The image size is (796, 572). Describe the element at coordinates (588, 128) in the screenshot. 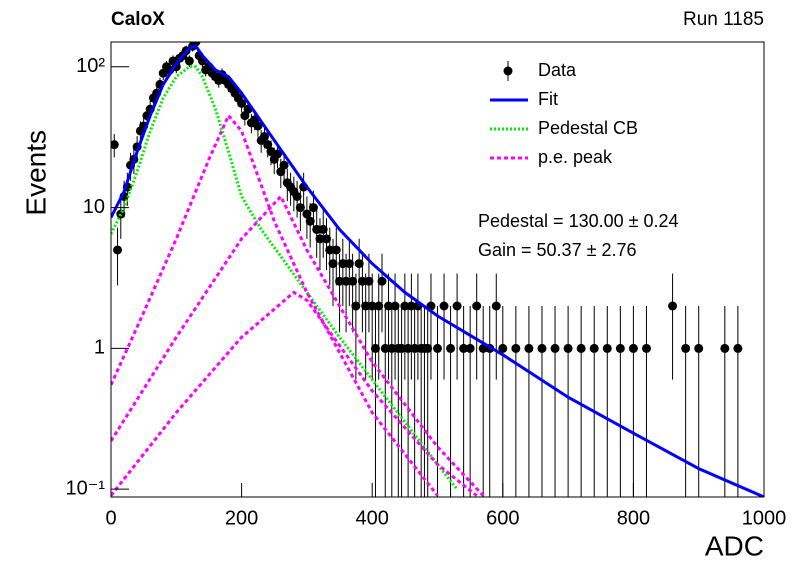

I see `legend-label: Pedestal CB` at that location.